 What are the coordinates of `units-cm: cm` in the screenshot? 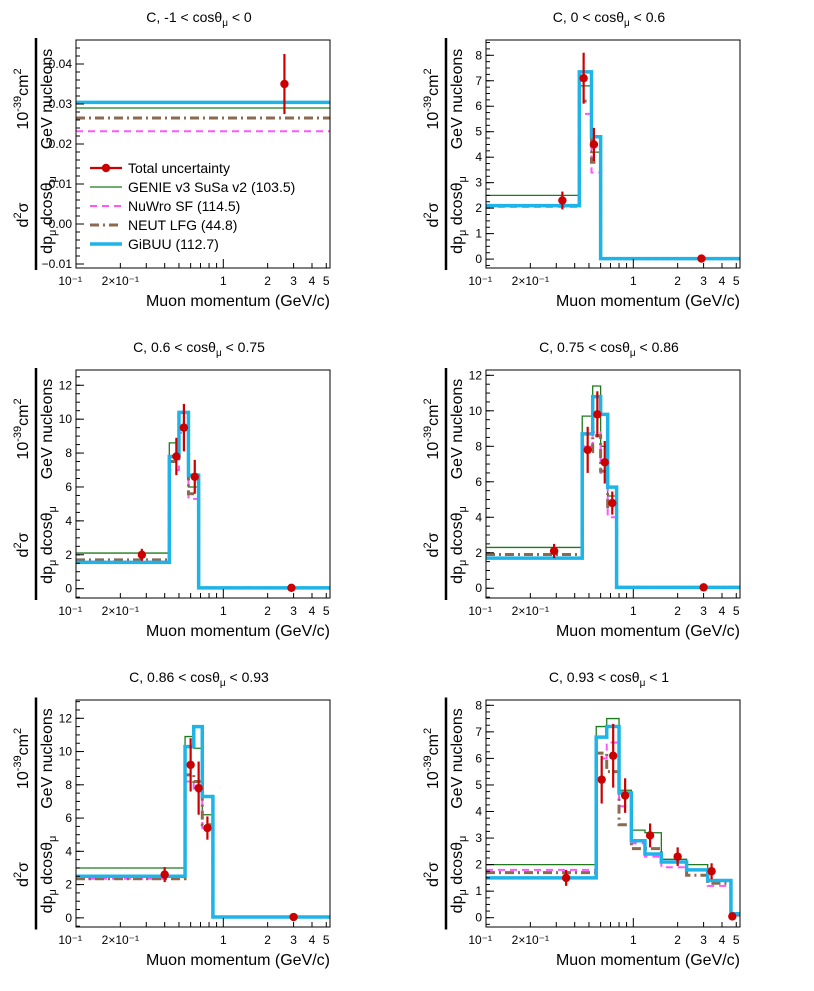 It's located at (23, 415).